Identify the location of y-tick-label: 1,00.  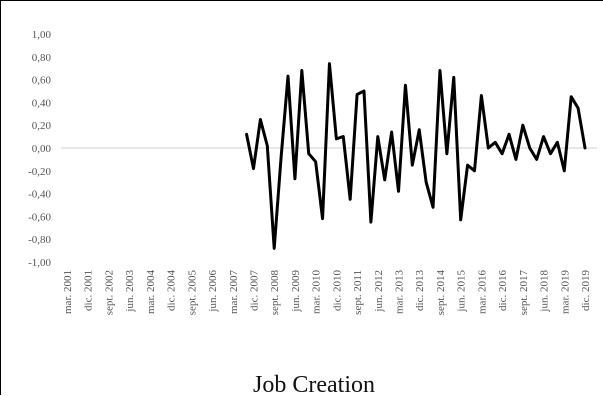
(42, 35).